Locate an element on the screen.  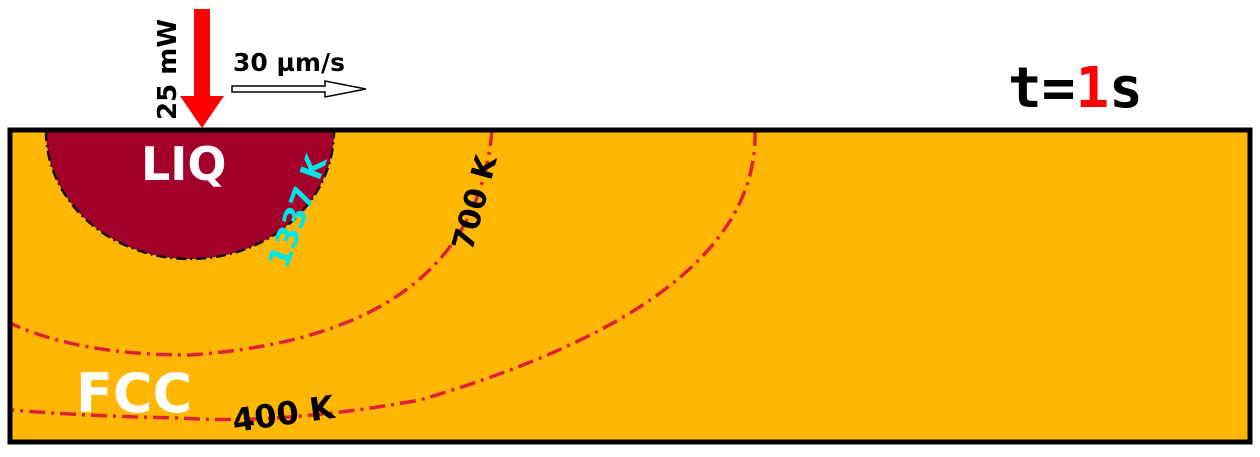
time-unit: s is located at coordinates (1126, 88).